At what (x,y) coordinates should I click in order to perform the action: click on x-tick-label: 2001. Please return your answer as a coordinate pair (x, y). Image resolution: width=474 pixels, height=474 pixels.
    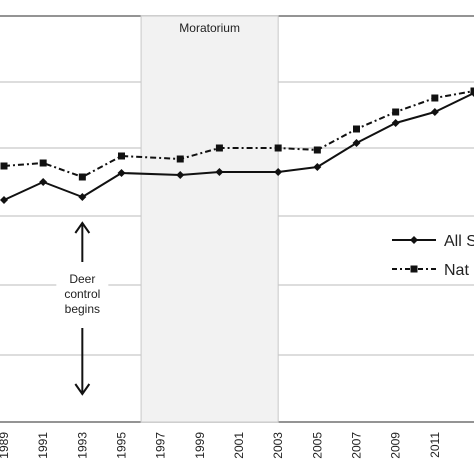
    Looking at the image, I should click on (239, 445).